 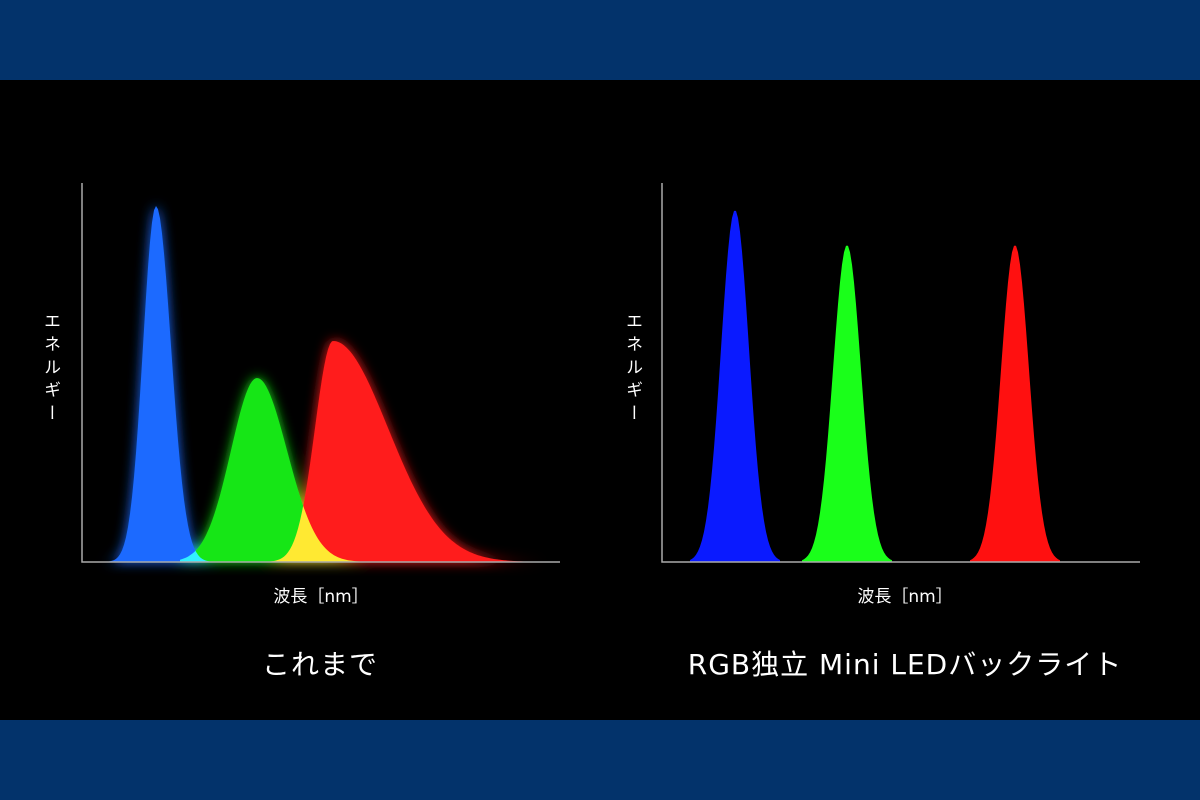 I want to click on rgb-spectrum, so click(x=875, y=386).